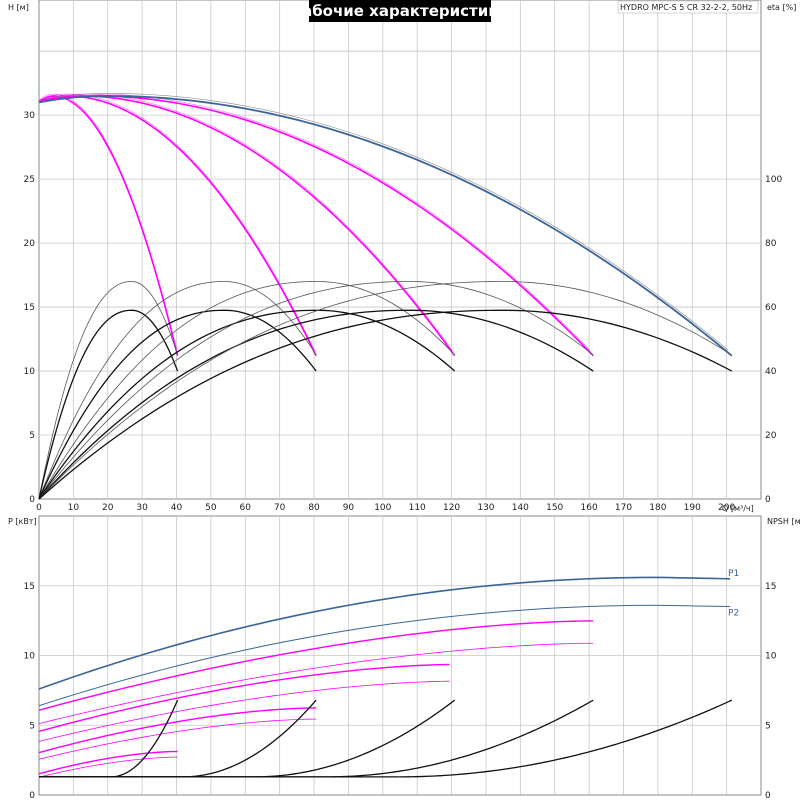  I want to click on series-label-P1: P1, so click(733, 574).